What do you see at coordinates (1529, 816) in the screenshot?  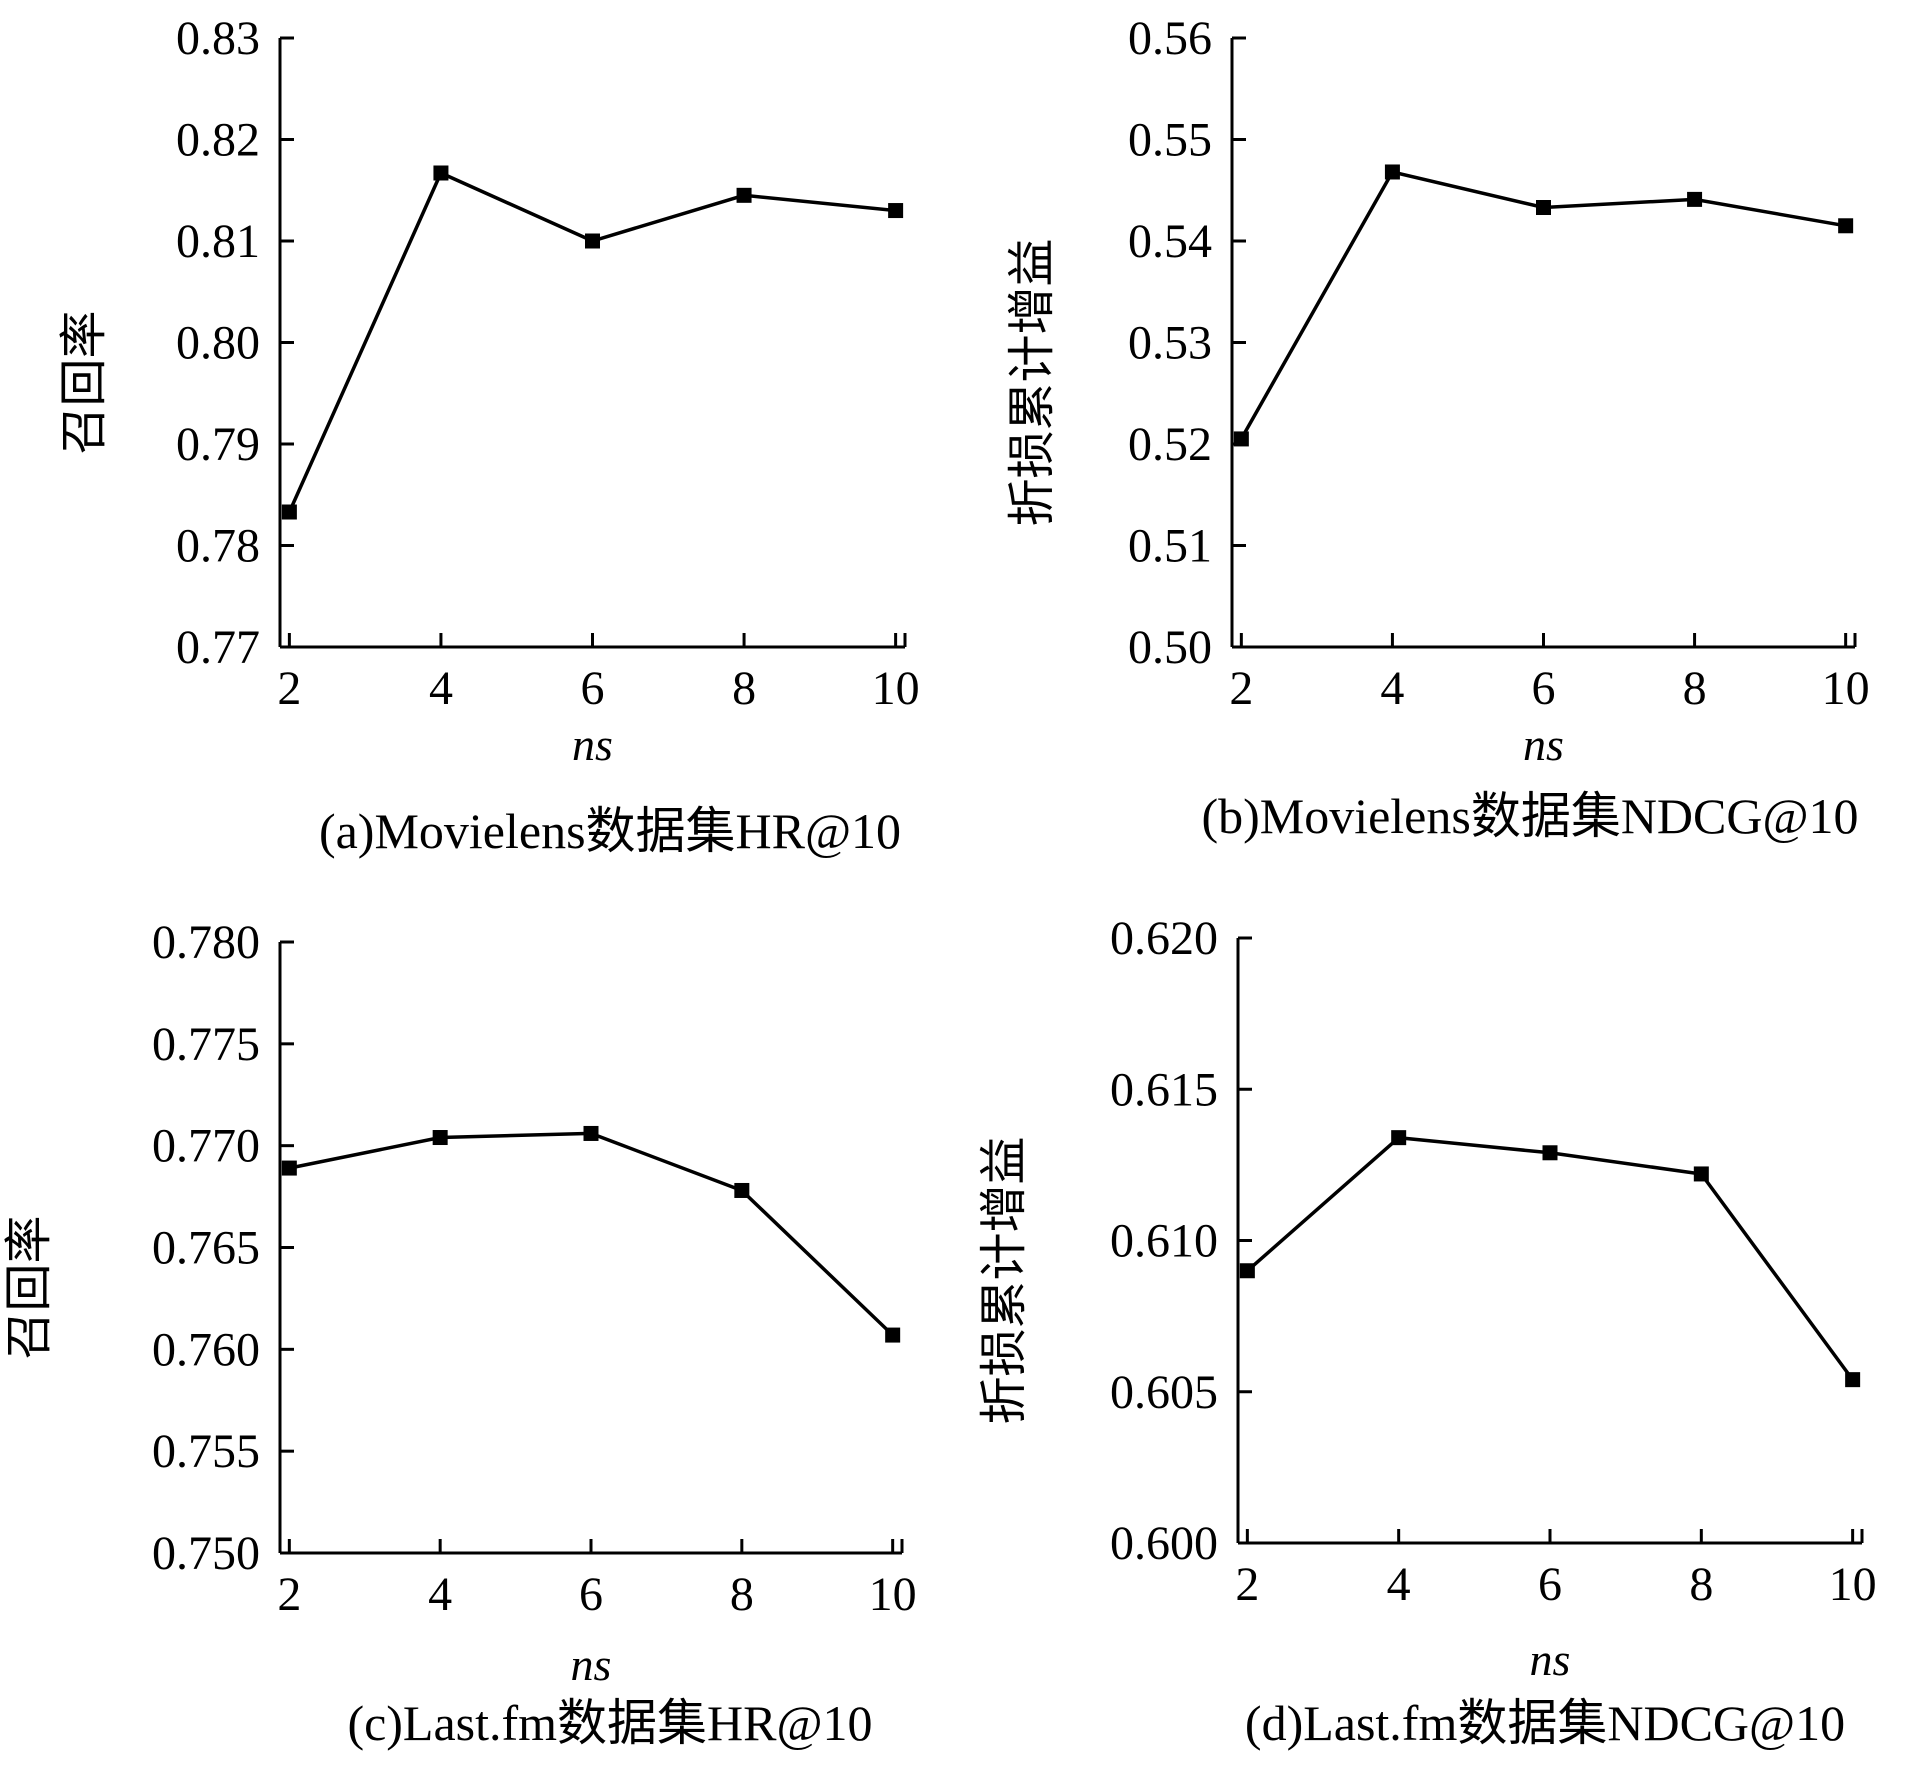 I see `panel-caption: (b)Movielens数据集NDCG@10` at bounding box center [1529, 816].